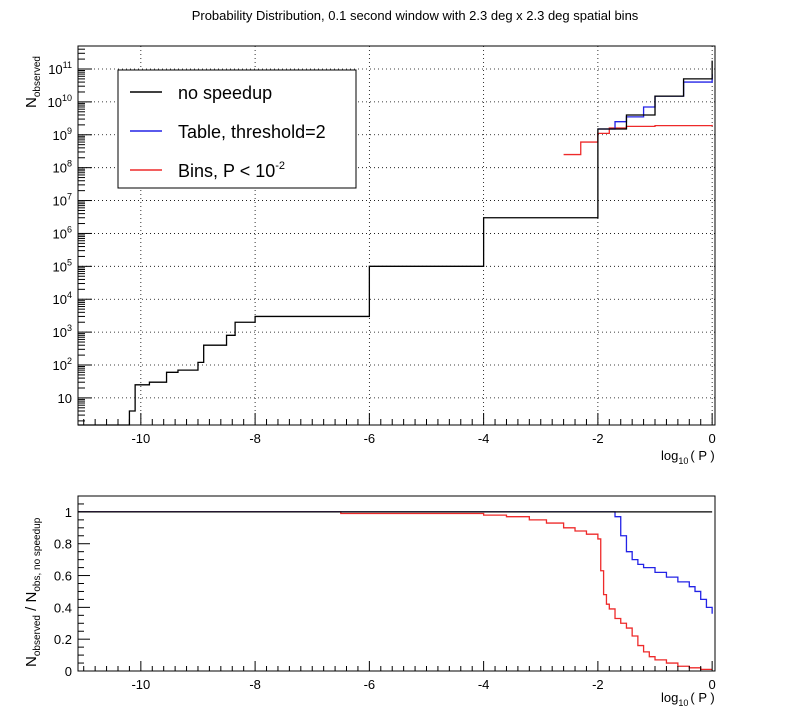  What do you see at coordinates (63, 592) in the screenshot?
I see `bottom-y-tick-labels: 0 0.2 0.4 0.6 0.8 1` at bounding box center [63, 592].